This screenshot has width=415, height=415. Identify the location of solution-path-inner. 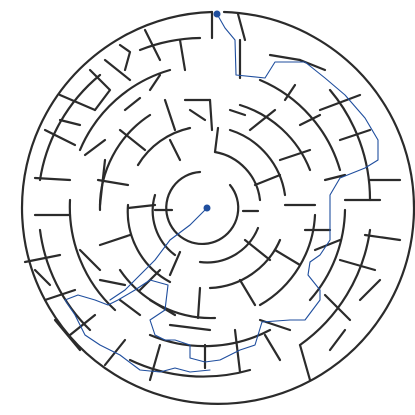
(158, 254).